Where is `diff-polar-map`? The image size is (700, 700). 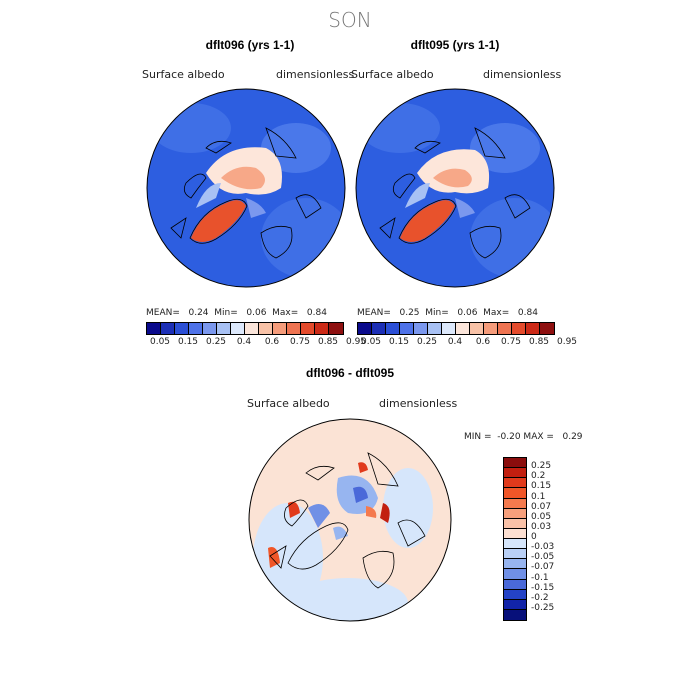
diff-polar-map is located at coordinates (350, 520).